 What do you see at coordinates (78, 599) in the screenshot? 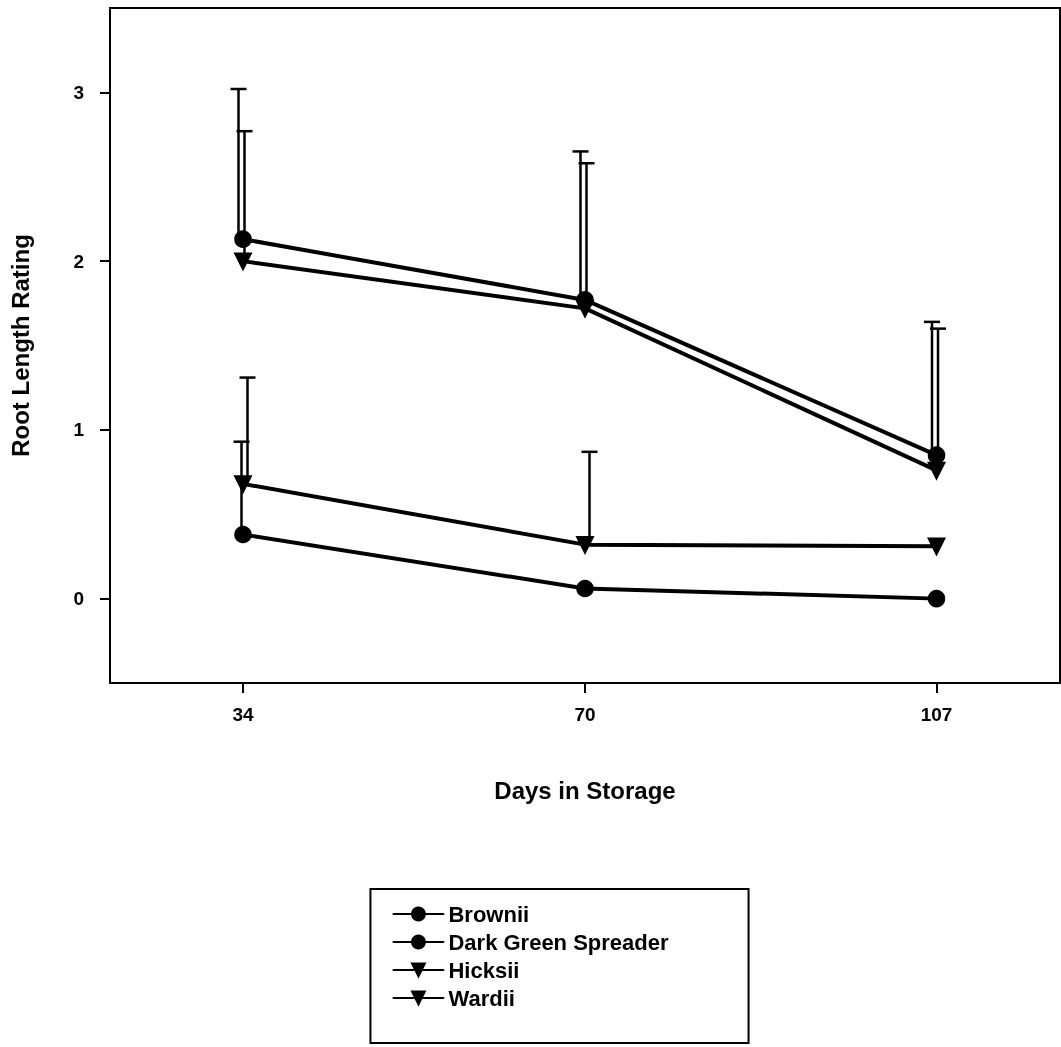
I see `y-tick-label: 0` at bounding box center [78, 599].